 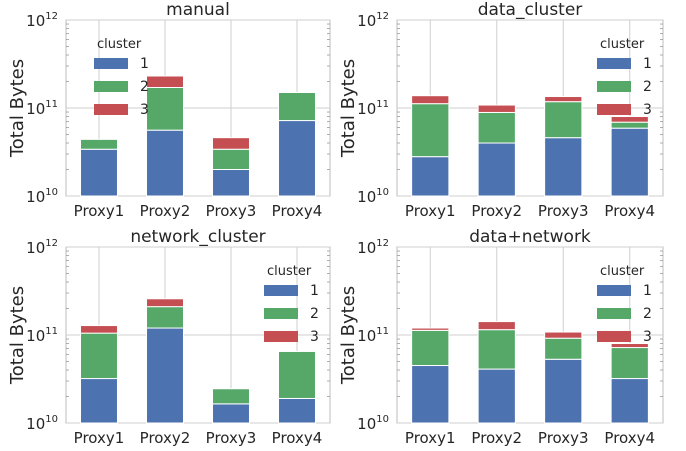 What do you see at coordinates (198, 10) in the screenshot?
I see `chart-title: manual` at bounding box center [198, 10].